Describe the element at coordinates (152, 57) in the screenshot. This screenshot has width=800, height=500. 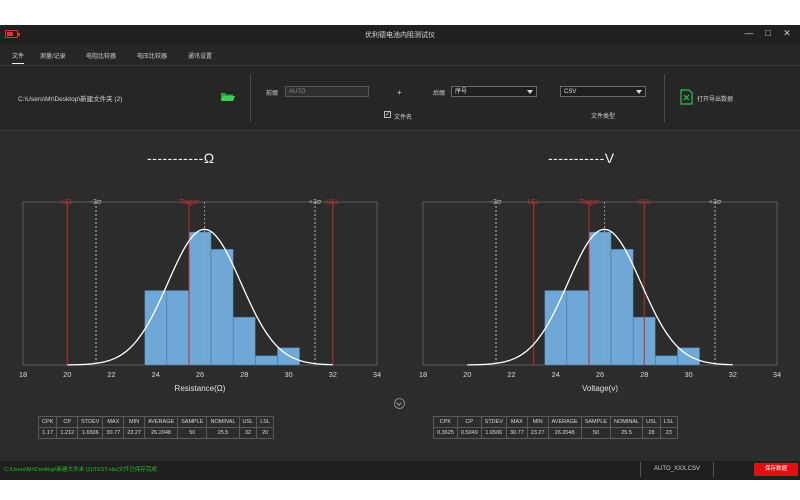
I see `tab-voltage-comparator: 电压比较器` at that location.